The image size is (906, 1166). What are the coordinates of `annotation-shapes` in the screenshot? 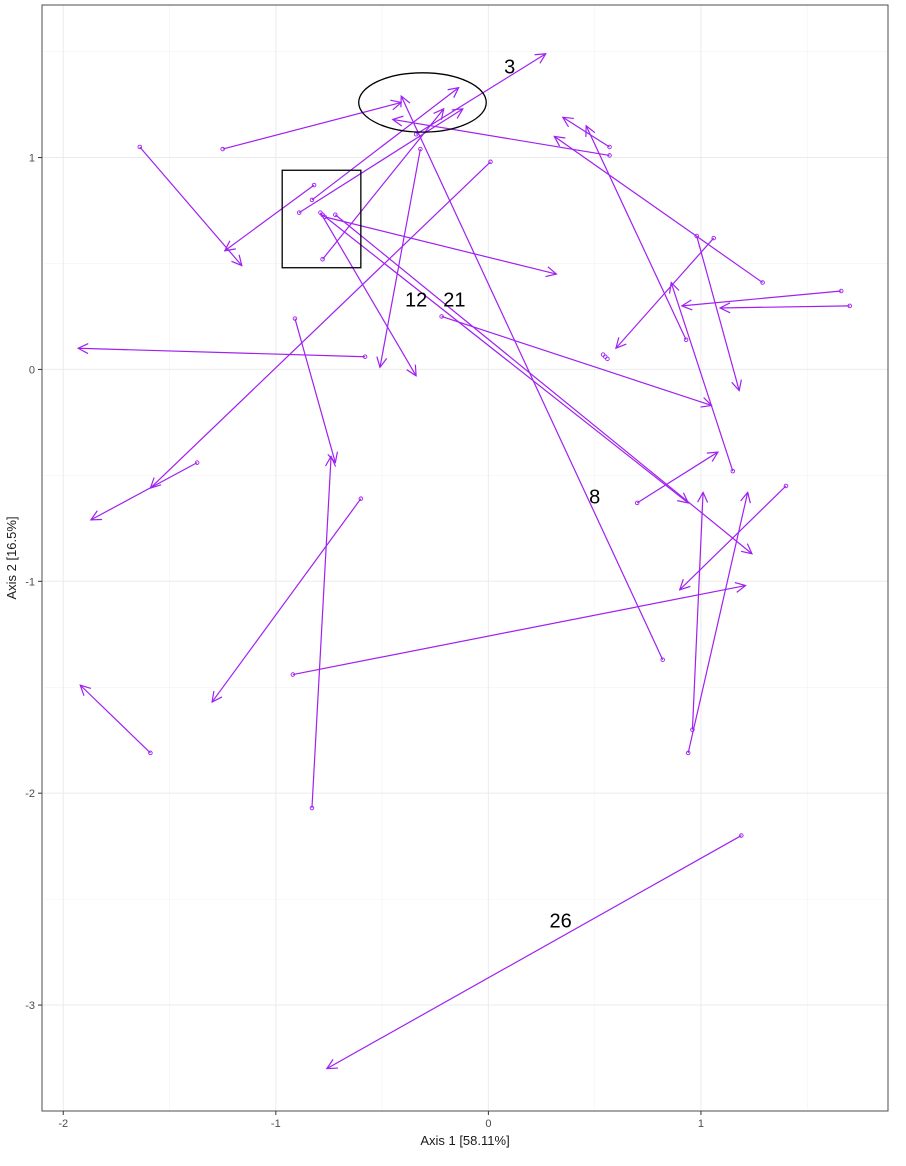 It's located at (384, 170).